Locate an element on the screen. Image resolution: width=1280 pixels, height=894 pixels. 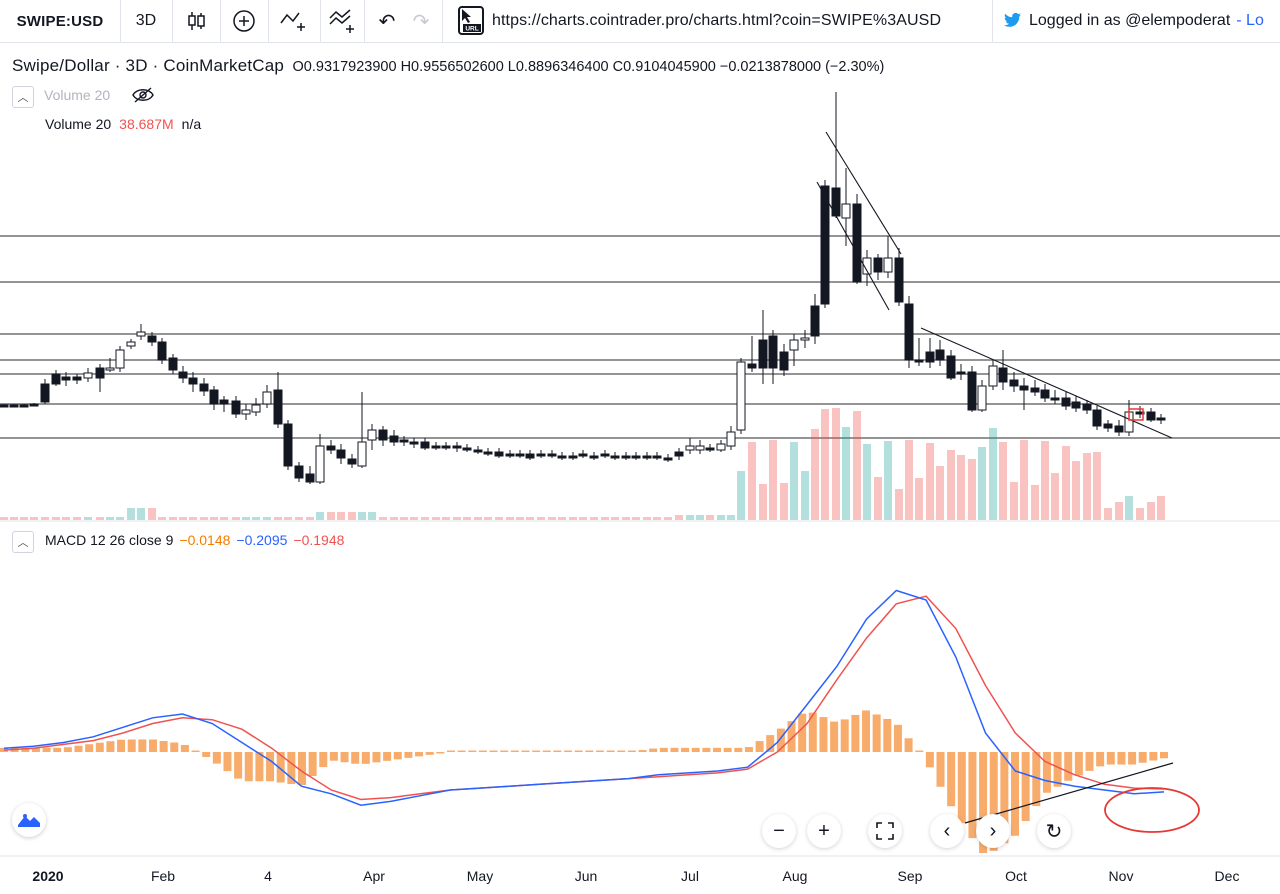
zoom-out-button: − is located at coordinates (779, 831).